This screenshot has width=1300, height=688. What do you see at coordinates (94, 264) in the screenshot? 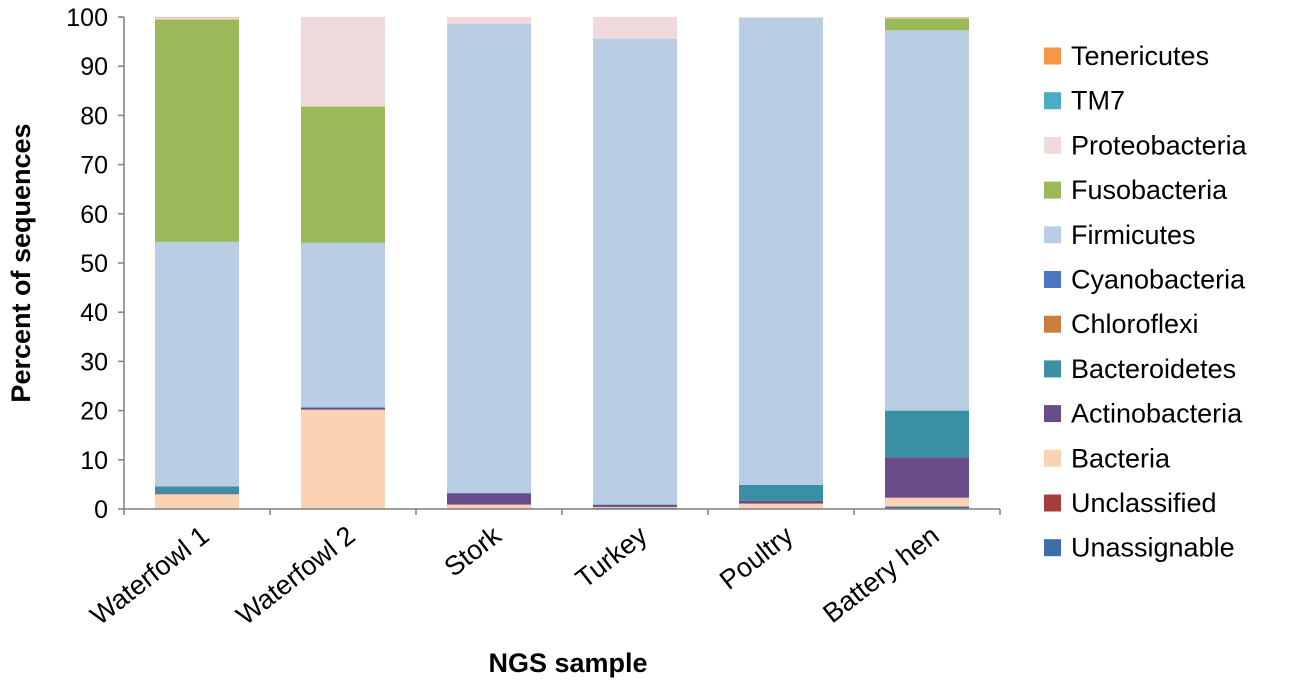
I see `y-tick-label: 50` at bounding box center [94, 264].